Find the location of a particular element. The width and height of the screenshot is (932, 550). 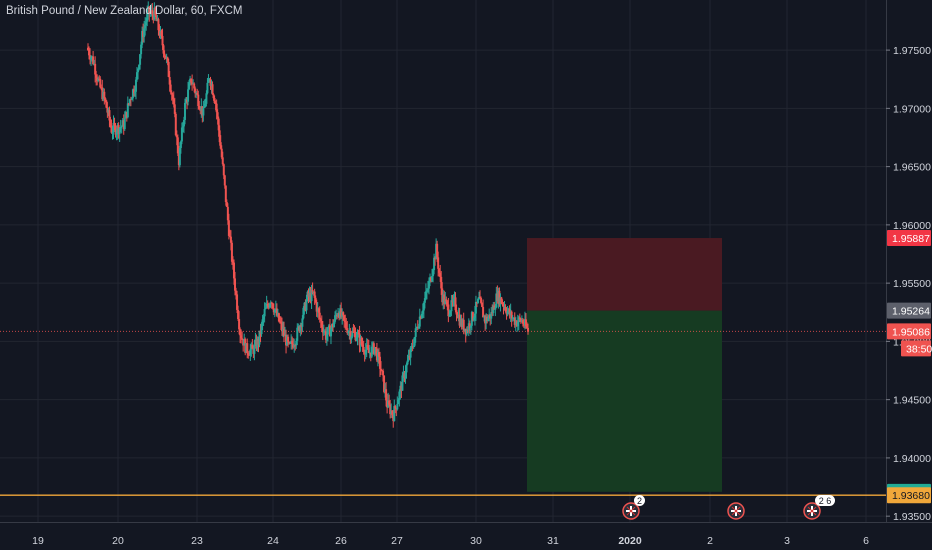

price-scale is located at coordinates (909, 261).